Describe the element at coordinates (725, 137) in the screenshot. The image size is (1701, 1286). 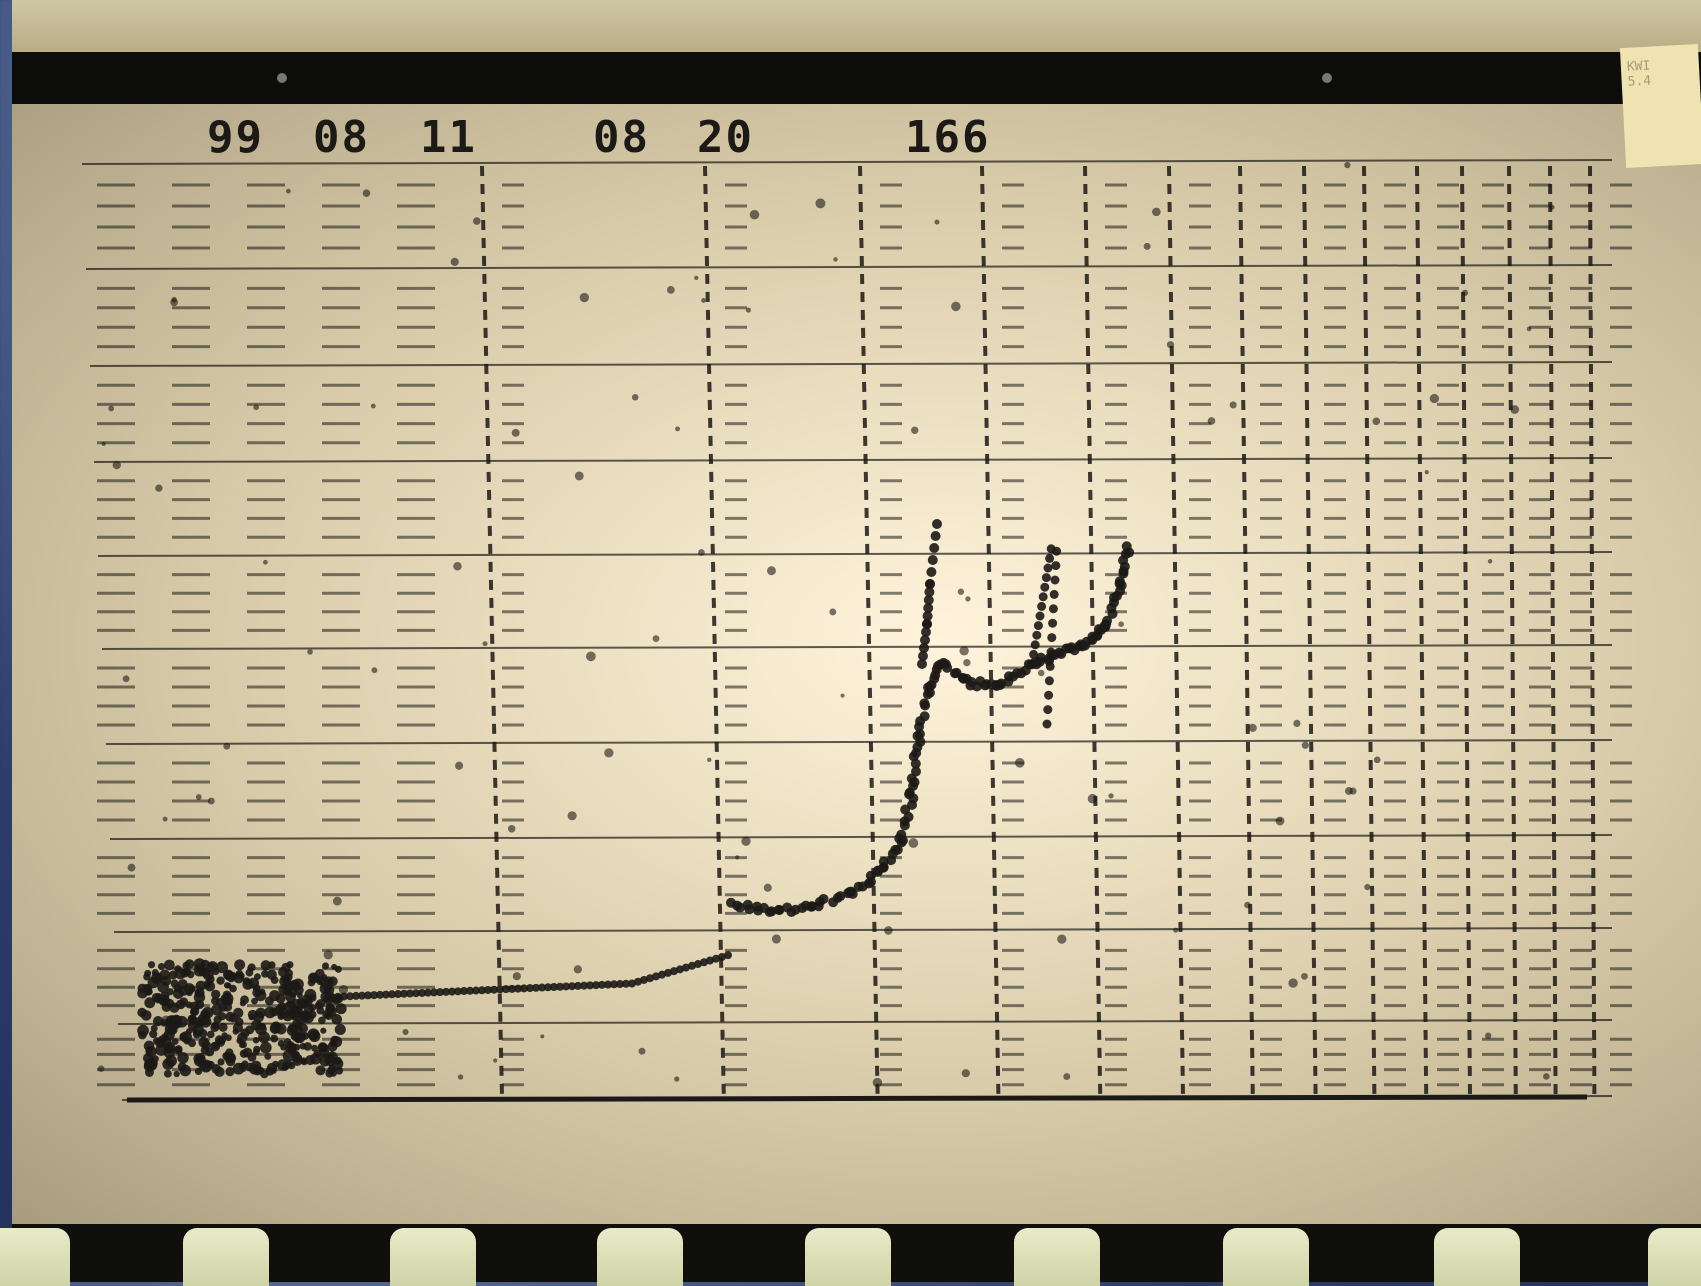
I see `header-minute: 20` at that location.